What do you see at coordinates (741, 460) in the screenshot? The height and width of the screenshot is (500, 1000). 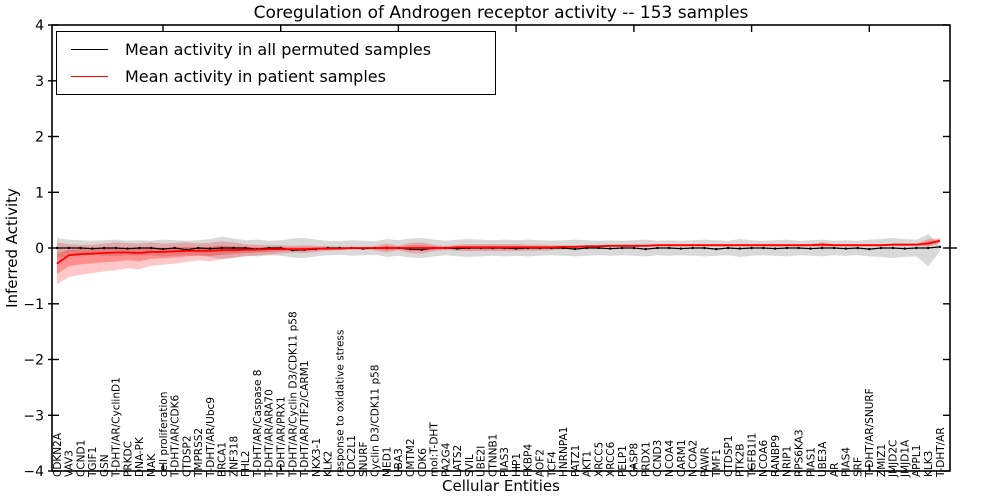 I see `svg-text: PTK2B` at bounding box center [741, 460].